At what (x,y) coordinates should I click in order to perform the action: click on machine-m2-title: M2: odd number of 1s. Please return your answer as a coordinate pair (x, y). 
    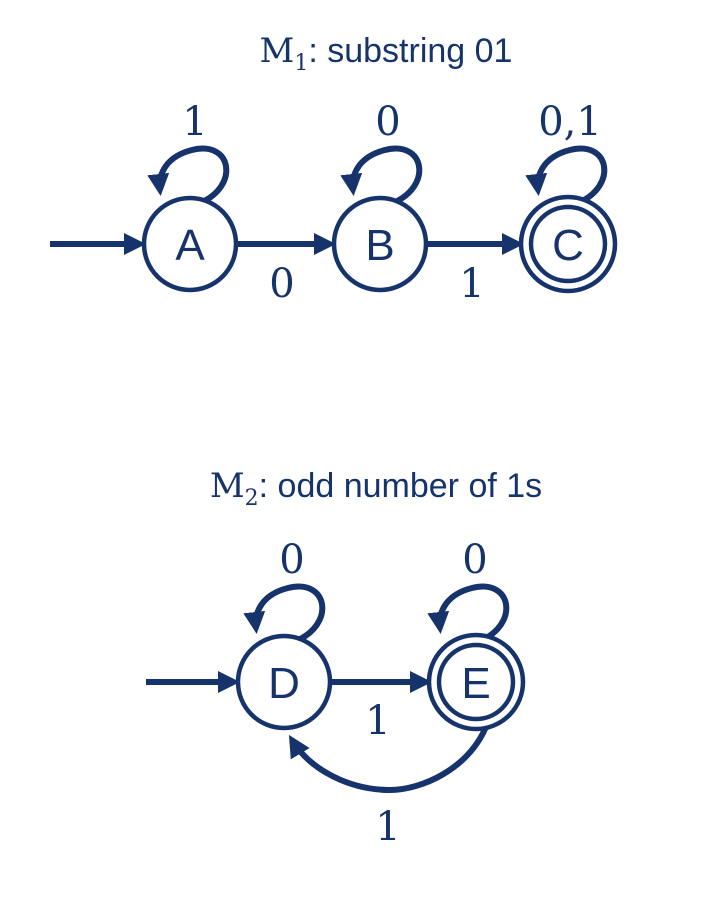
    Looking at the image, I should click on (376, 488).